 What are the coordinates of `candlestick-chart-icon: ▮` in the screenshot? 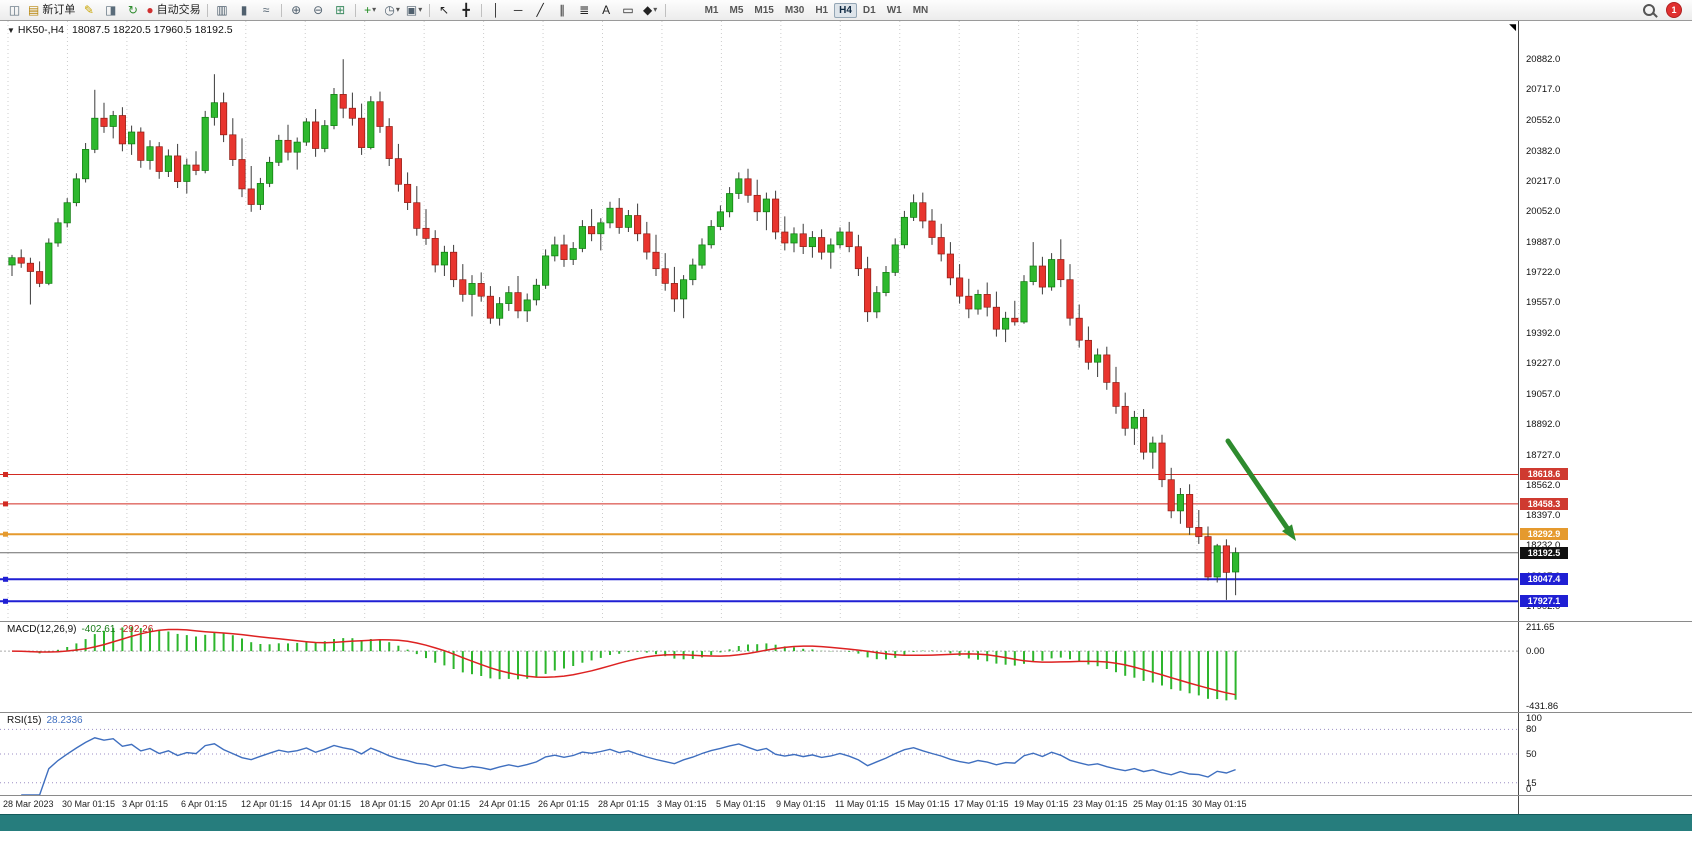 It's located at (244, 10).